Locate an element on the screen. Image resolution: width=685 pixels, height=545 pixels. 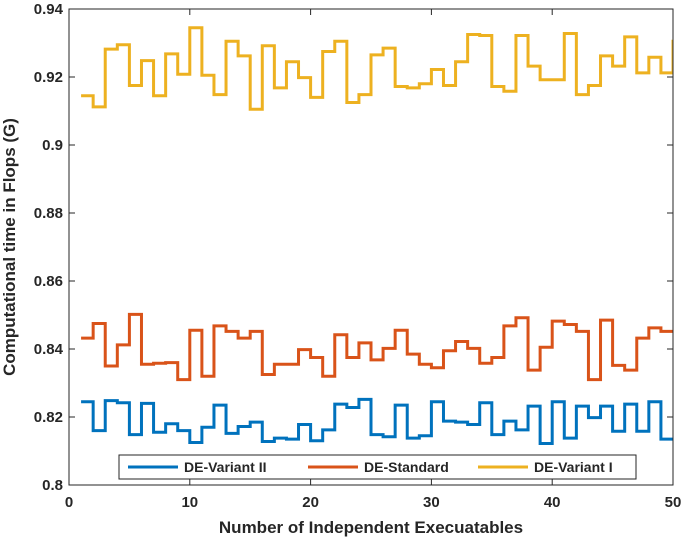
y-tick-label: 0.86 is located at coordinates (48, 281).